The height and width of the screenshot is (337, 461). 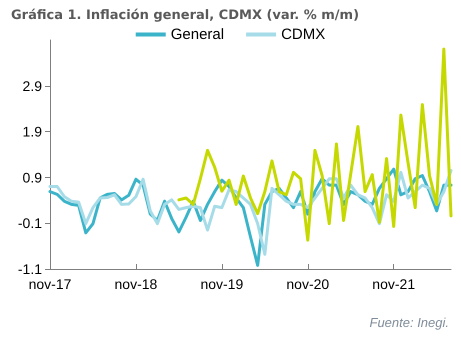 I want to click on x-tick-label: nov-21, so click(x=394, y=284).